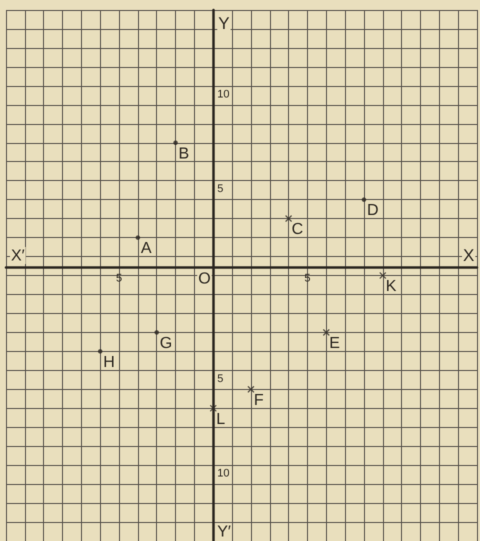  What do you see at coordinates (184, 153) in the screenshot?
I see `annotation: B` at bounding box center [184, 153].